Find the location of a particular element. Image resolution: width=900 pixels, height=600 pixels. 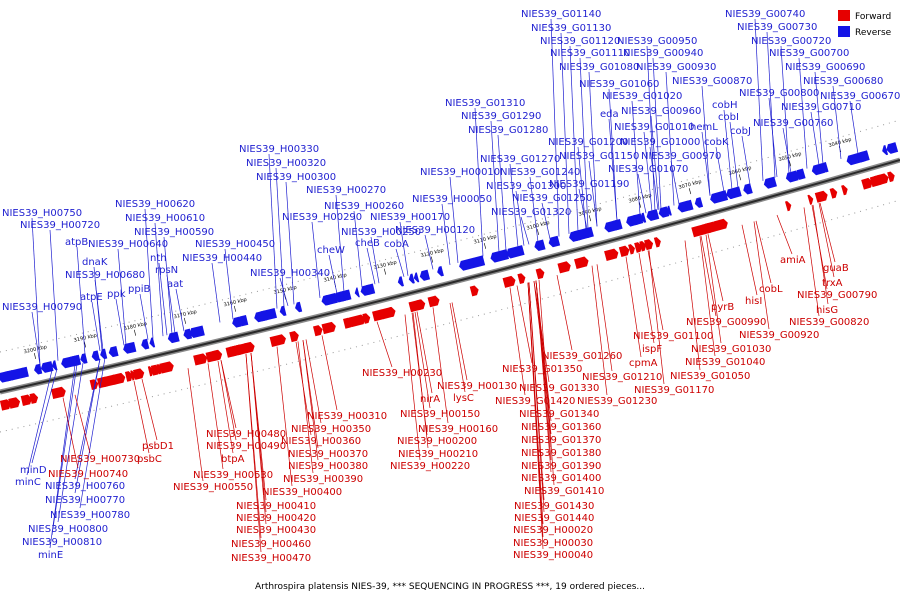

reverse-gene-label: NIES39_H00250 is located at coordinates (381, 232).